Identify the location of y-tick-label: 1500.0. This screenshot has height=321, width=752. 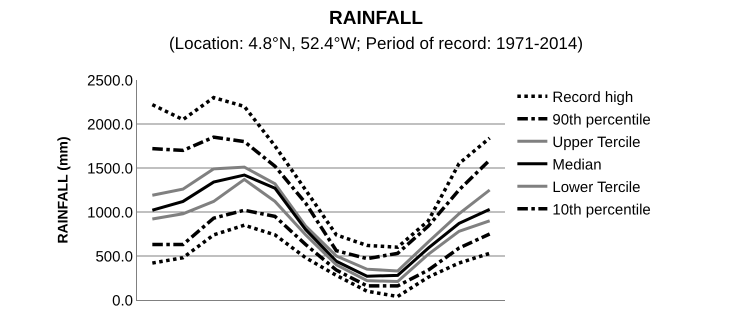
(110, 169).